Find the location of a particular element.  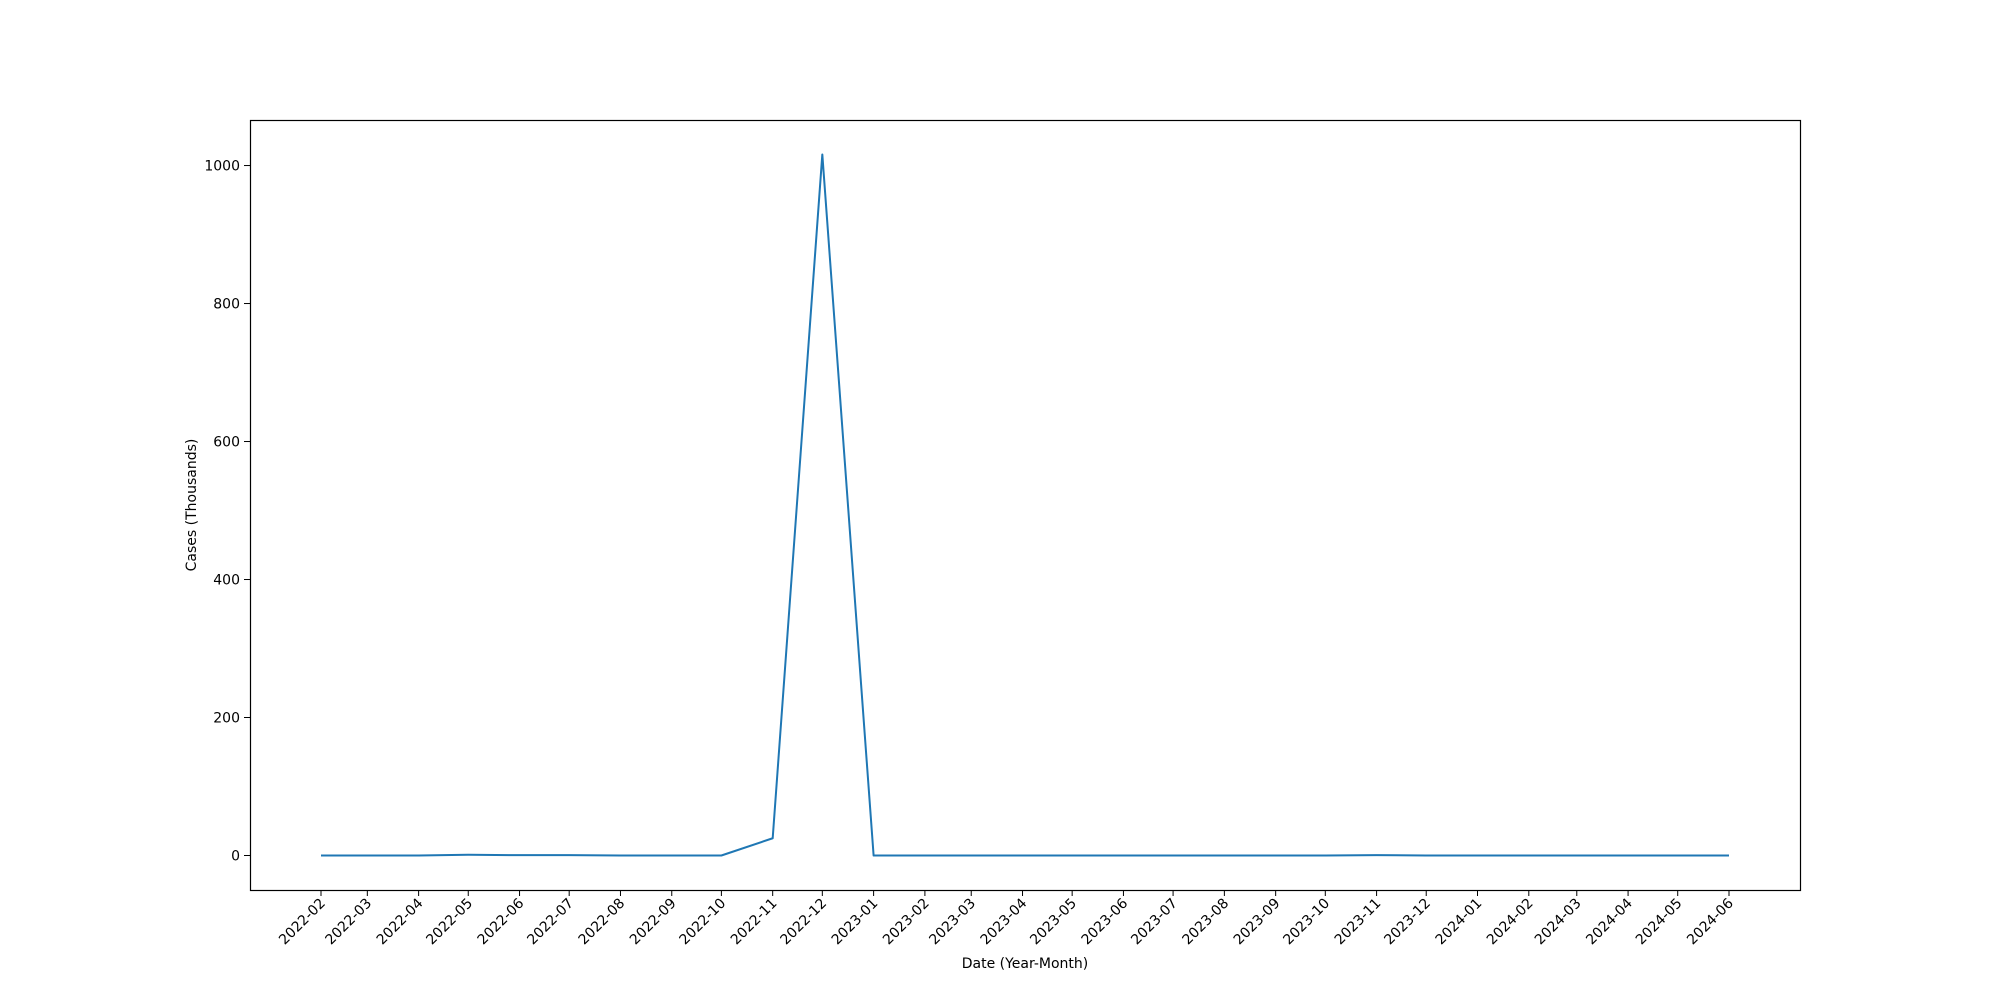

y-tick-label: 800 is located at coordinates (226, 305).